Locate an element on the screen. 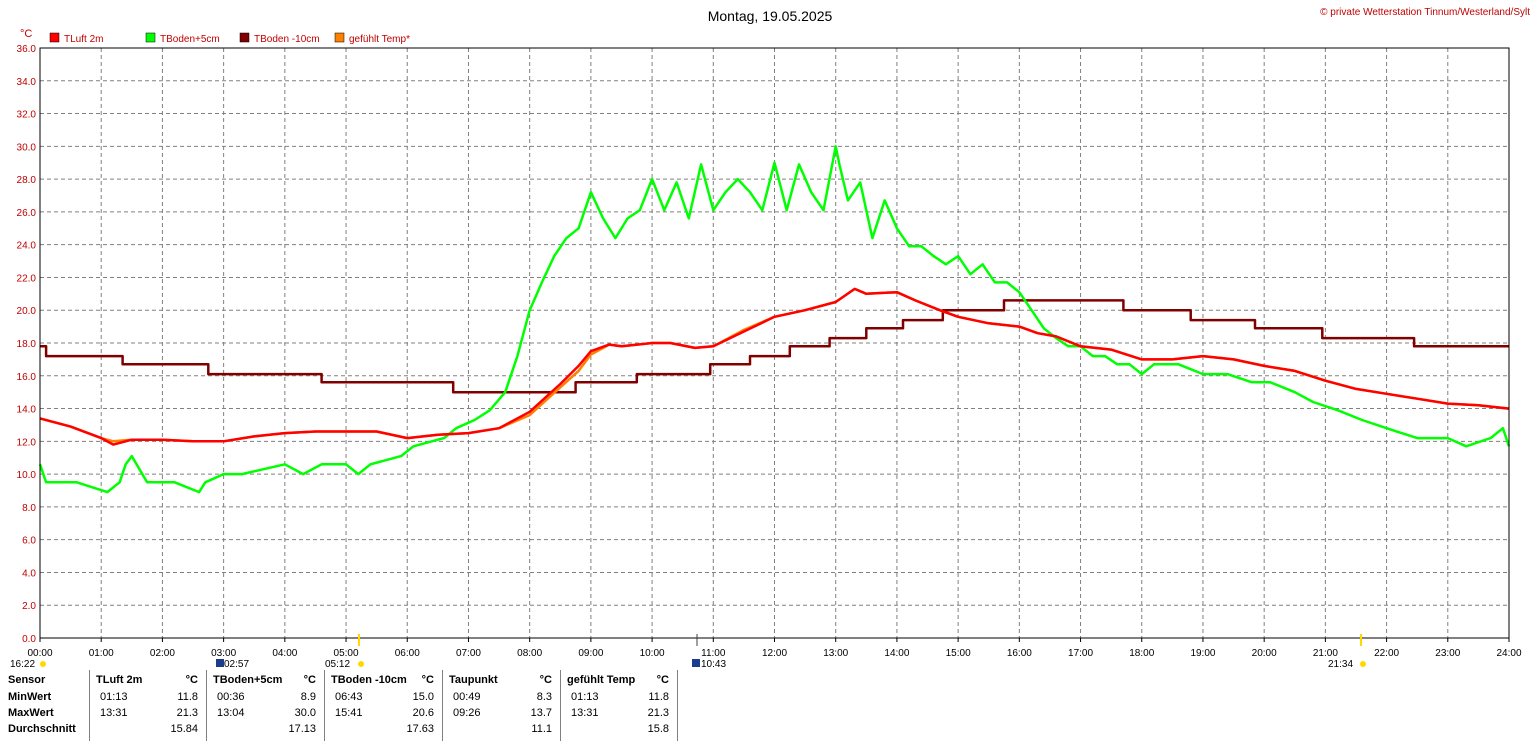  y-tick-label: 18.0 is located at coordinates (27, 344).